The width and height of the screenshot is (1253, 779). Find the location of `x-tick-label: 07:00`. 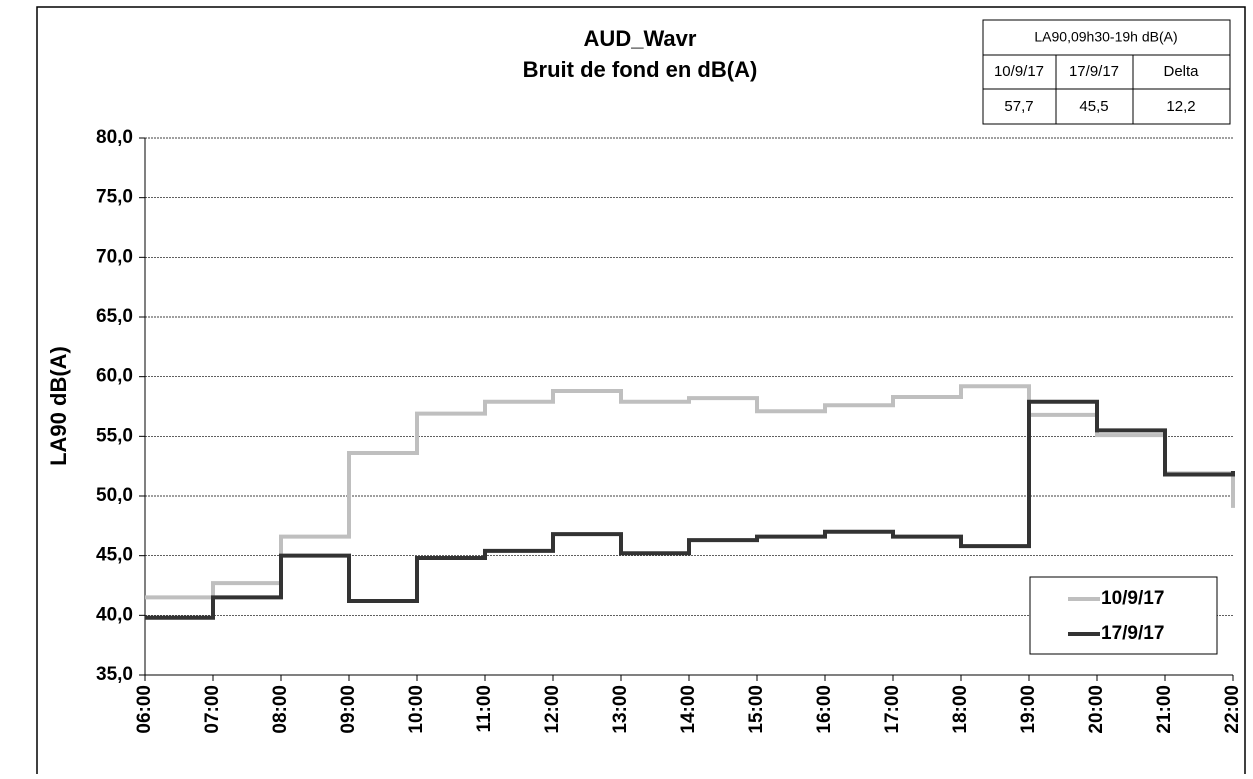

x-tick-label: 07:00 is located at coordinates (212, 709).